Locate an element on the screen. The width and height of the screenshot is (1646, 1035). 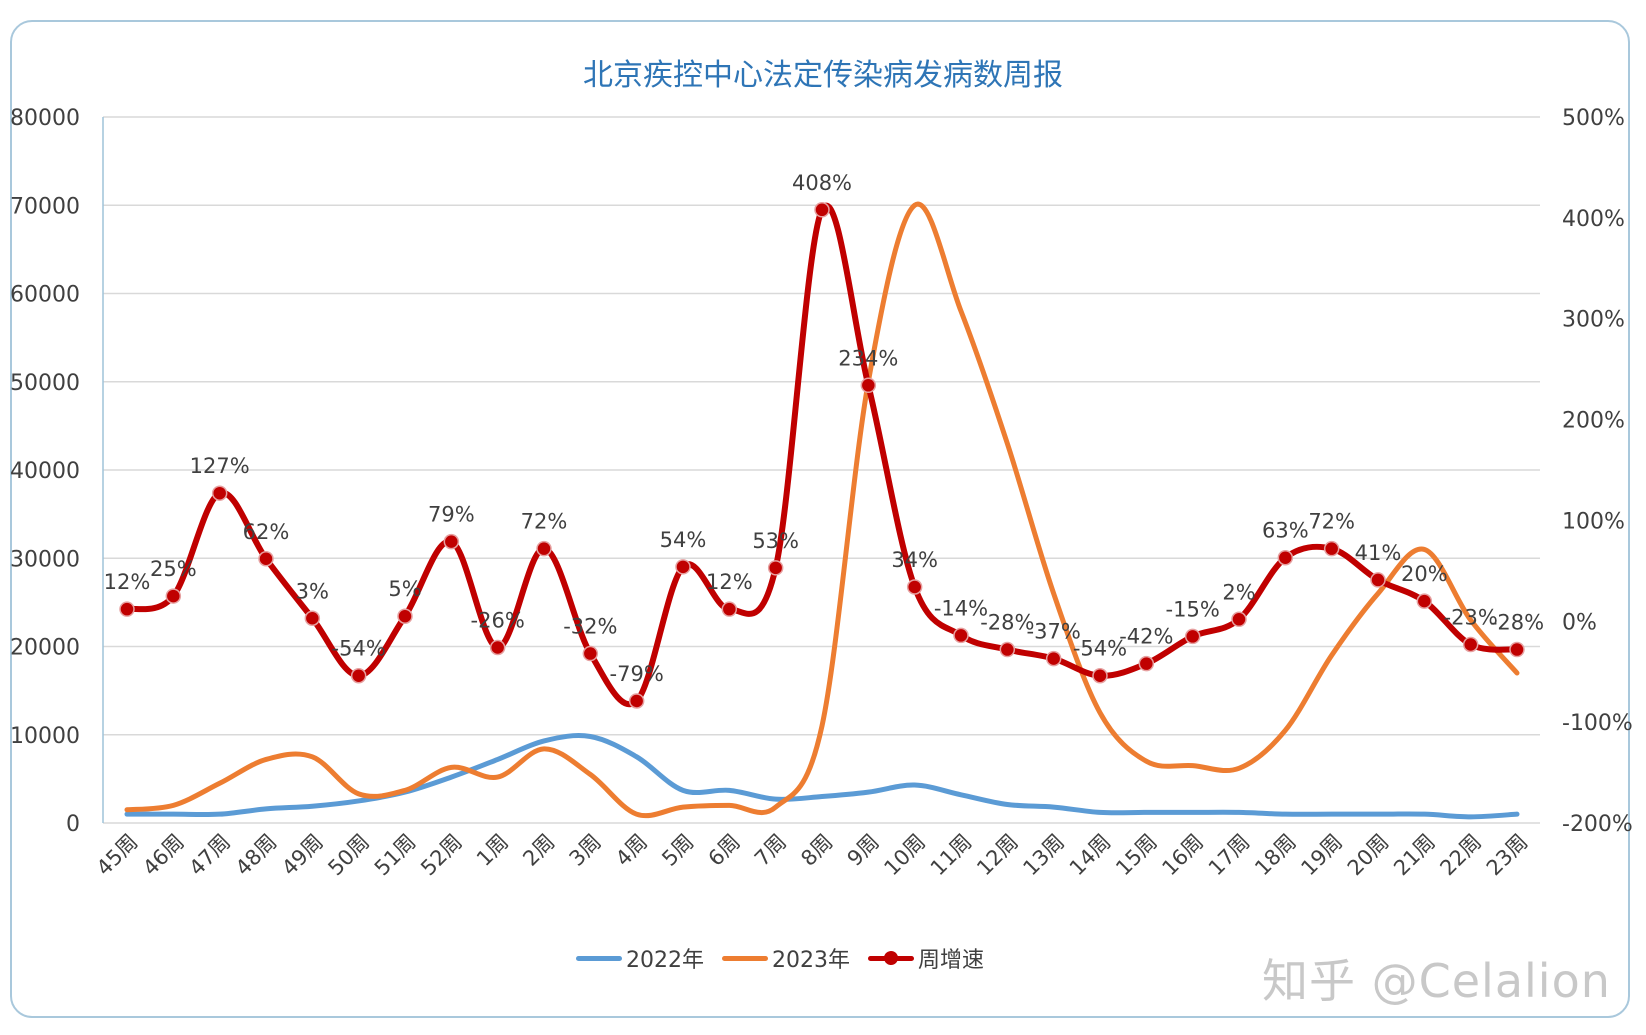
x-tick-label: 49周 is located at coordinates (302, 855).